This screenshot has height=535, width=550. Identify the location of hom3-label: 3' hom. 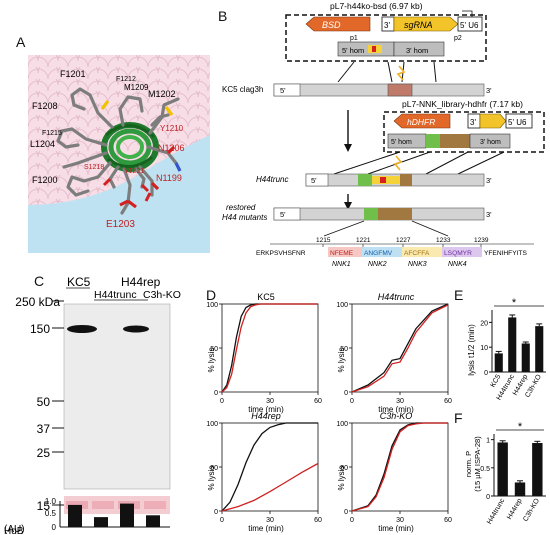
(417, 50).